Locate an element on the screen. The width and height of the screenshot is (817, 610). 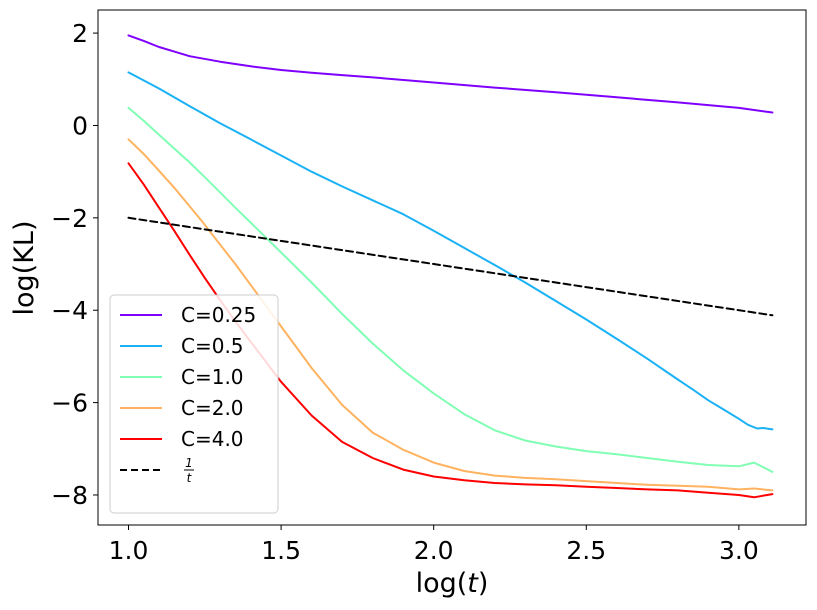
x-axis-ticks: 1.0 1.5 2.0 2.5 3.0 is located at coordinates (434, 545).